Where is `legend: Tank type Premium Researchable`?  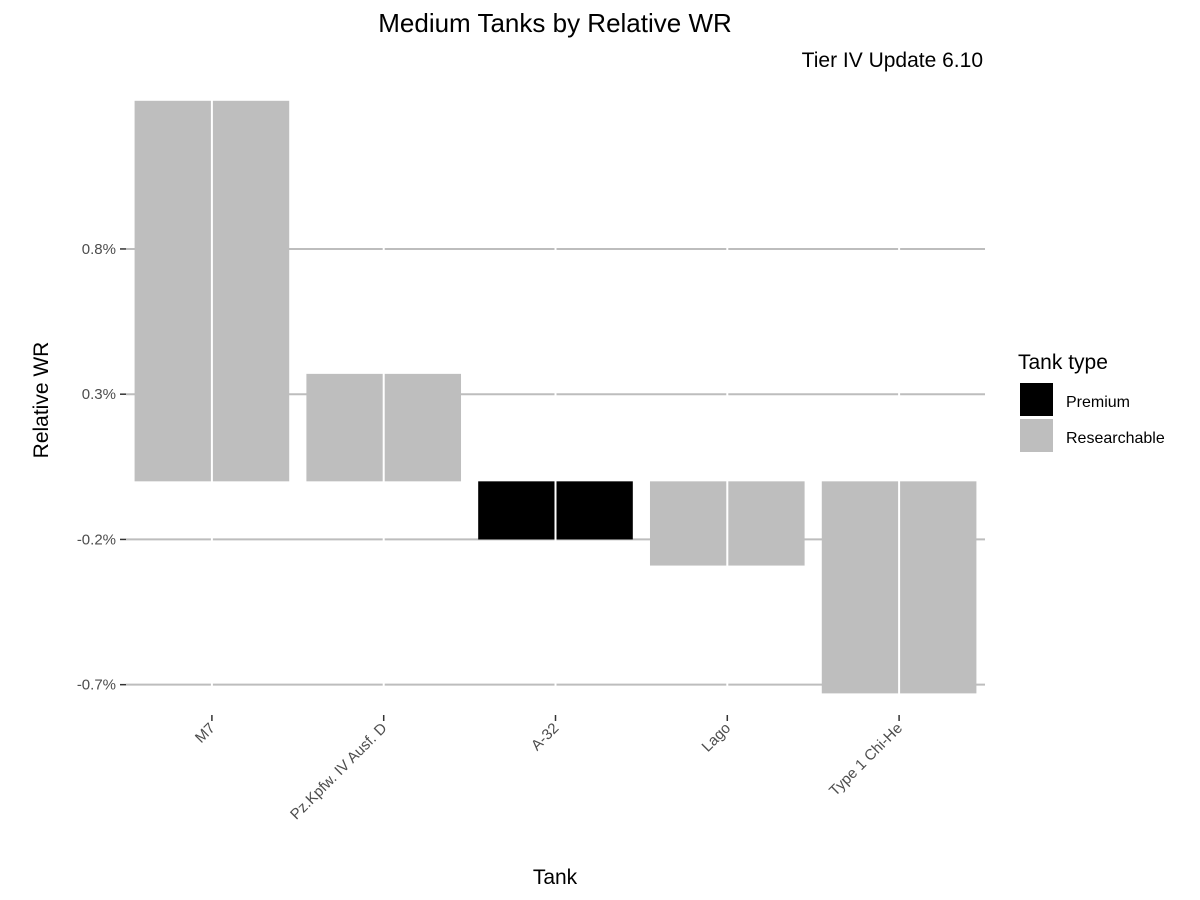 legend: Tank type Premium Researchable is located at coordinates (1091, 401).